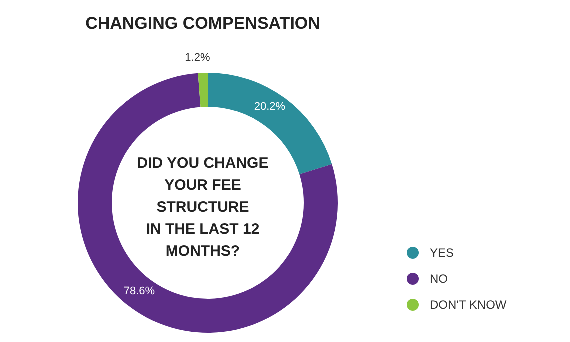 The image size is (570, 342). What do you see at coordinates (203, 90) in the screenshot?
I see `donut-slice` at bounding box center [203, 90].